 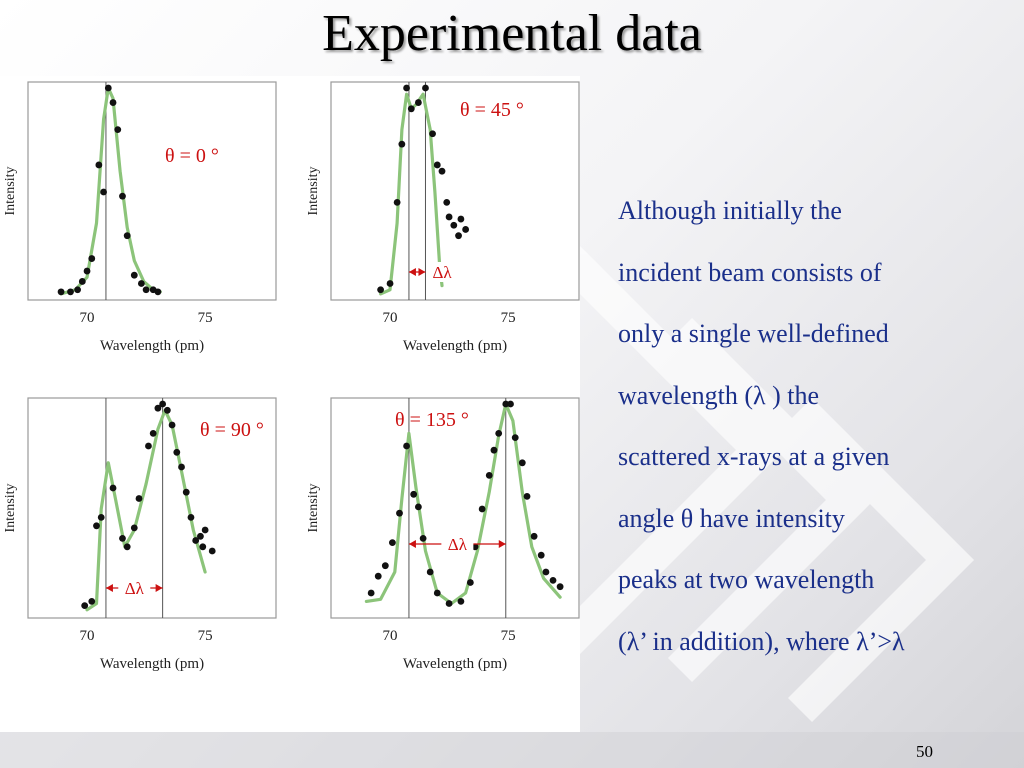 I want to click on angle-label: θ = 0 °, so click(x=192, y=156).